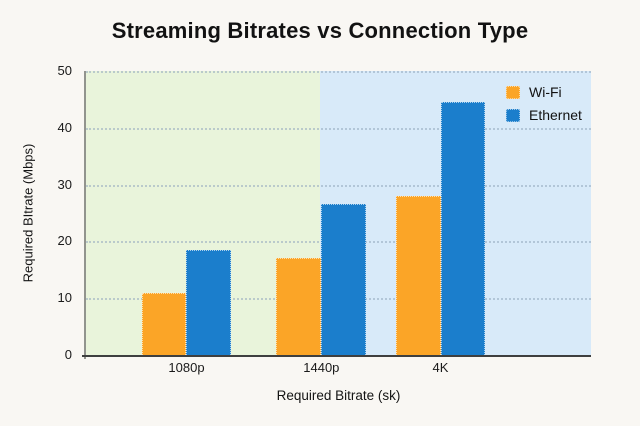  What do you see at coordinates (164, 323) in the screenshot?
I see `bar-1080p-wifi` at bounding box center [164, 323].